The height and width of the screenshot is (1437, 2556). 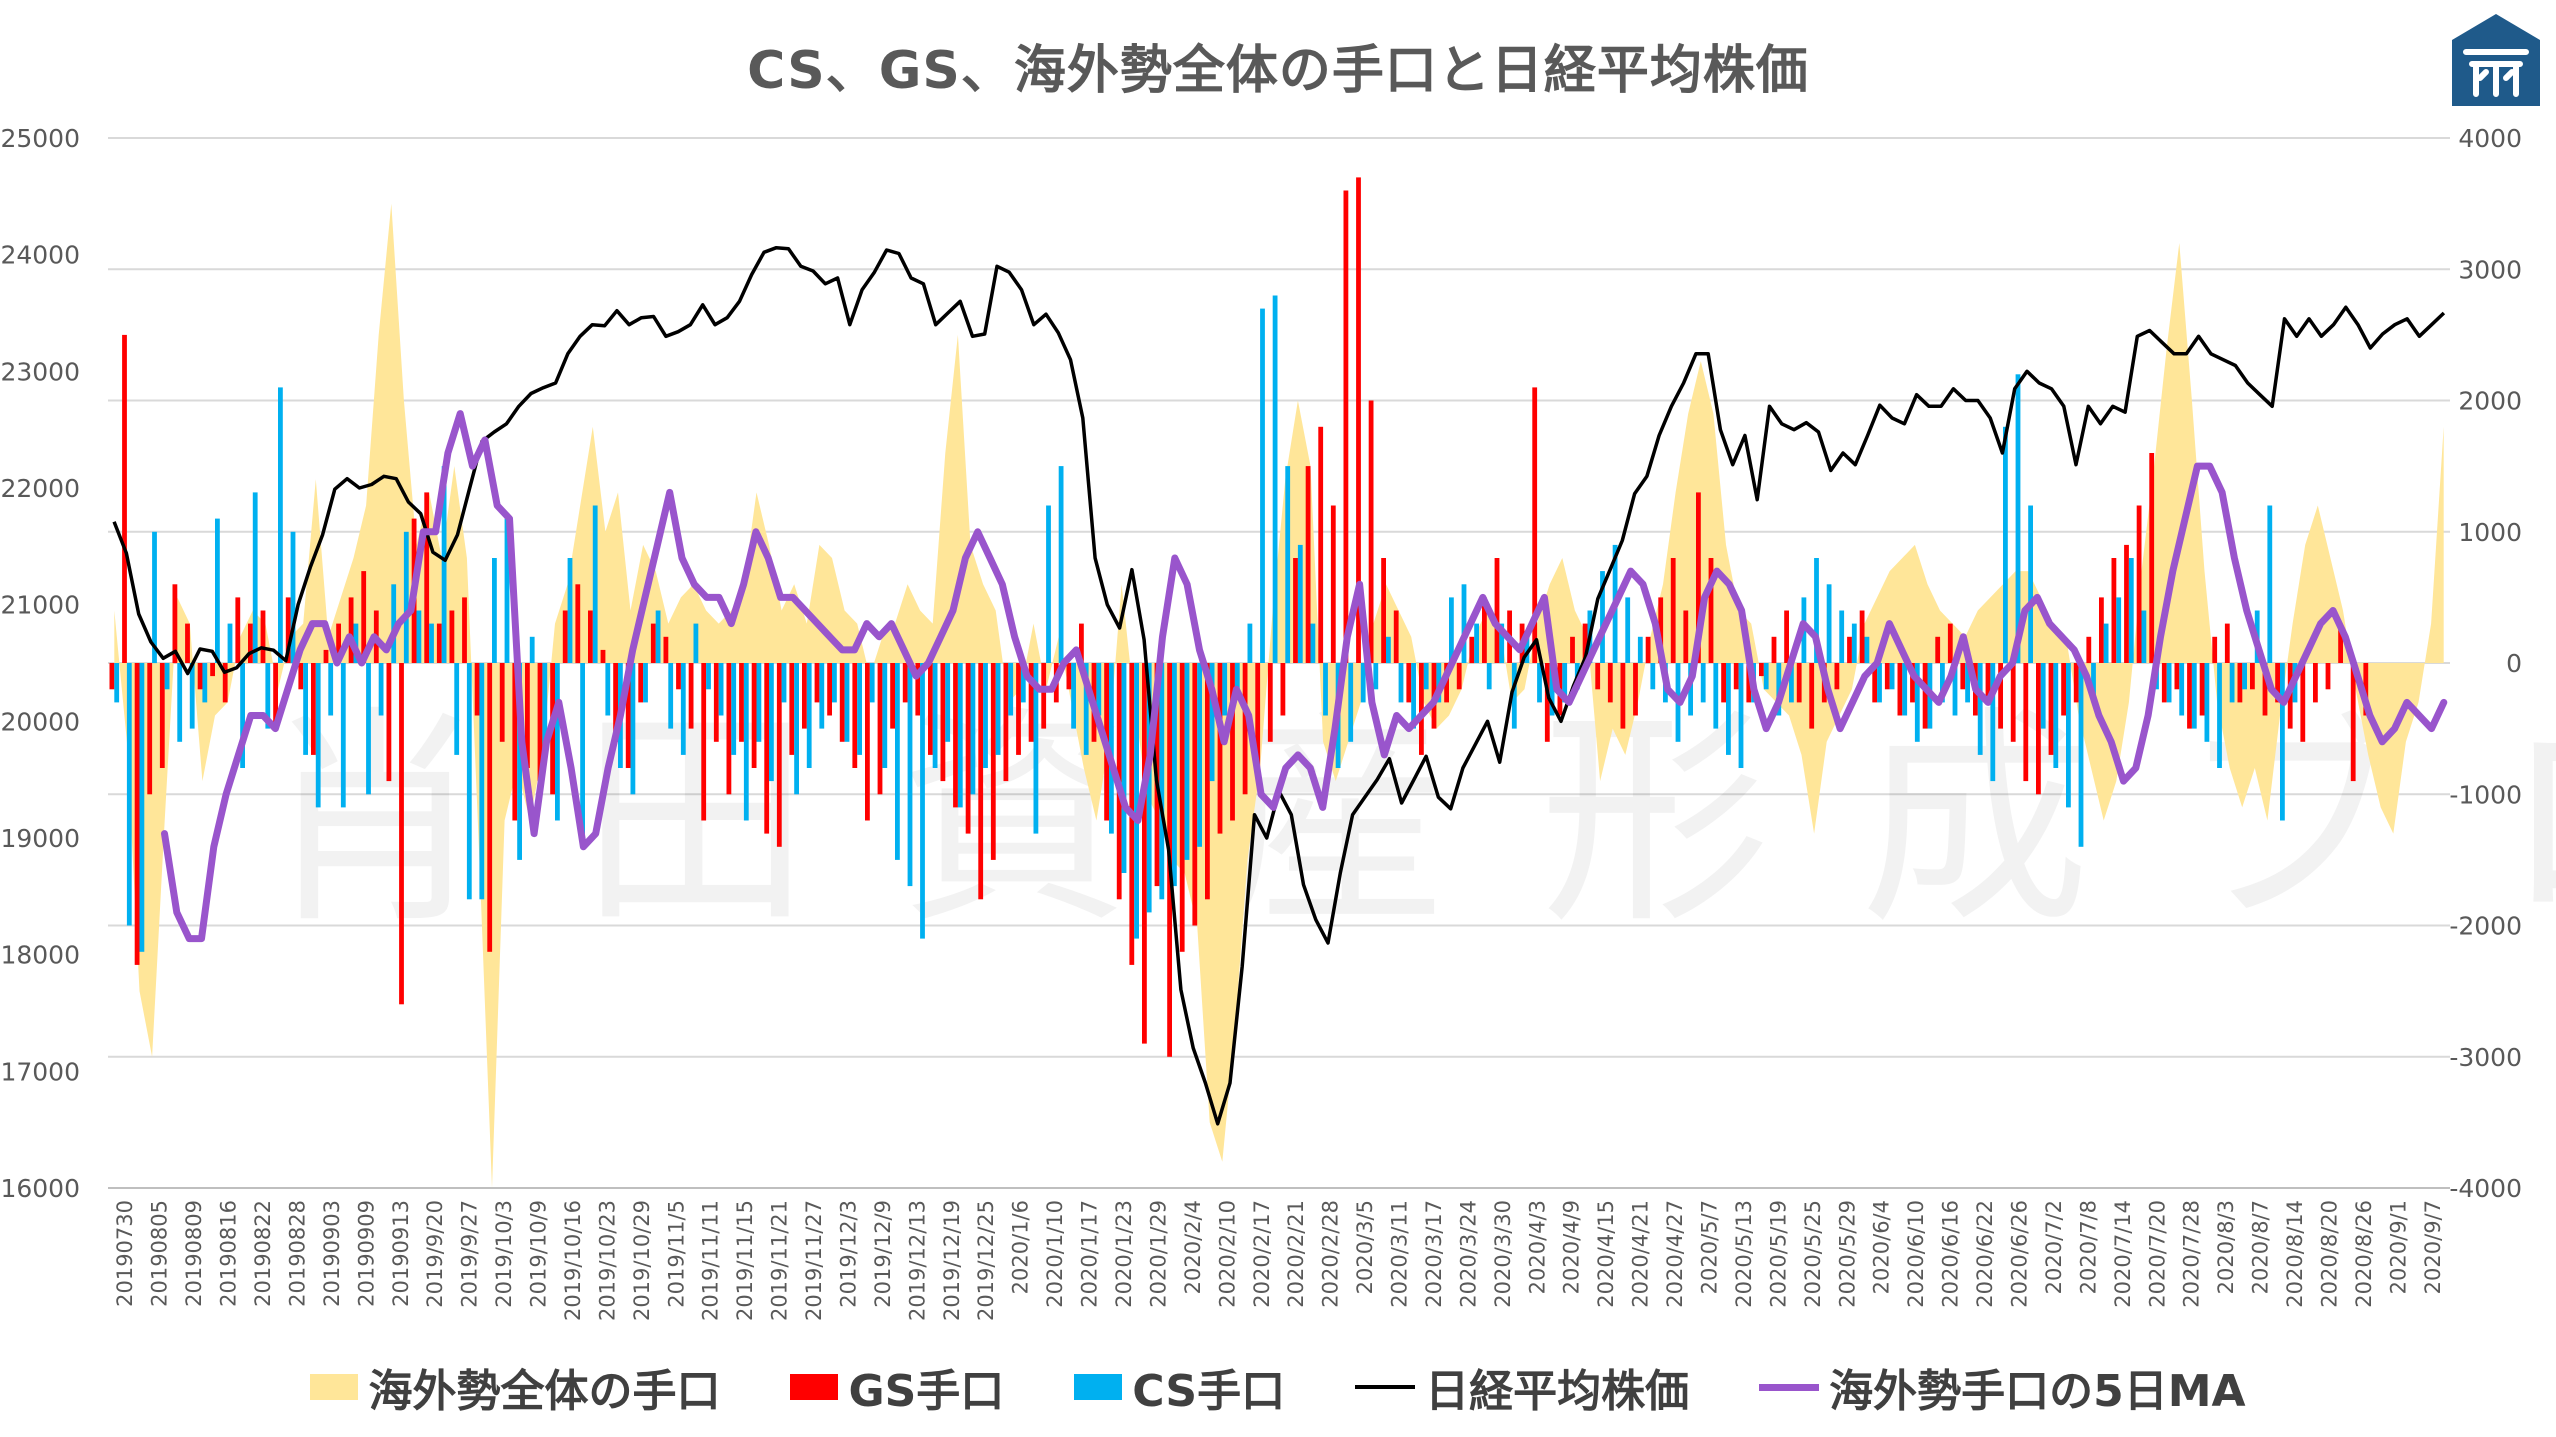 I want to click on y-right-tick-label: -2000, so click(x=2485, y=926).